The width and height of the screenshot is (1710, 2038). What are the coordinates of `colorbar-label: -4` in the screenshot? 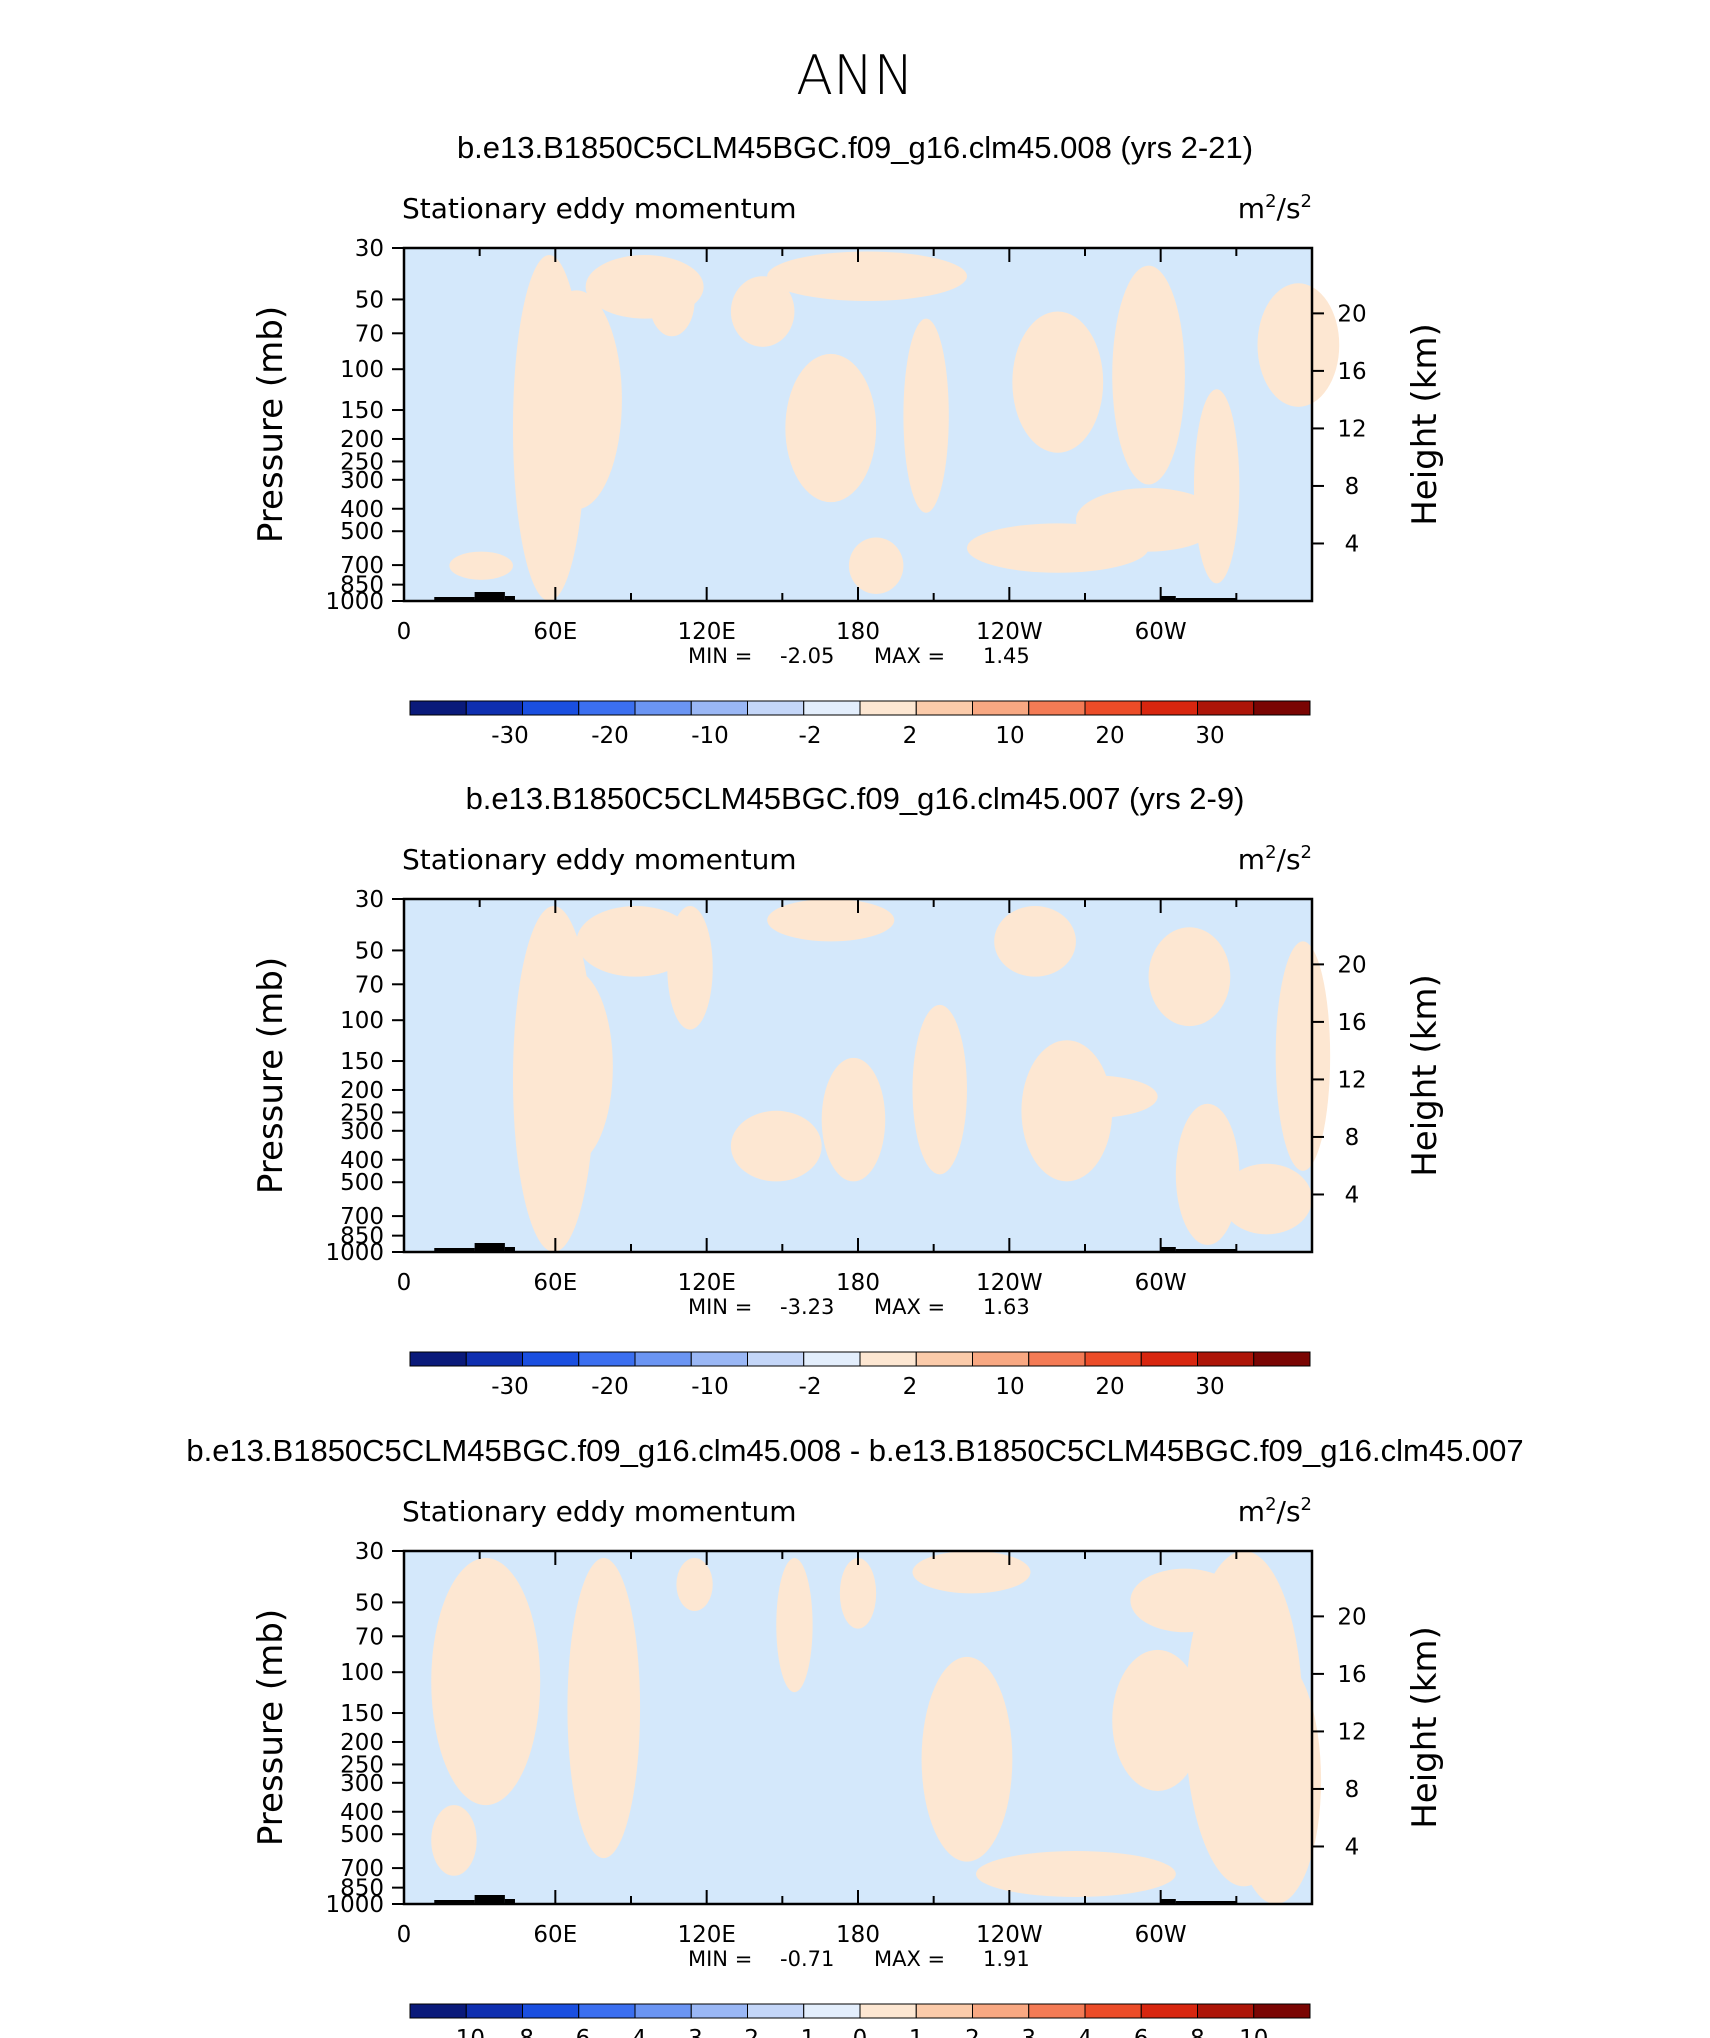 It's located at (635, 2032).